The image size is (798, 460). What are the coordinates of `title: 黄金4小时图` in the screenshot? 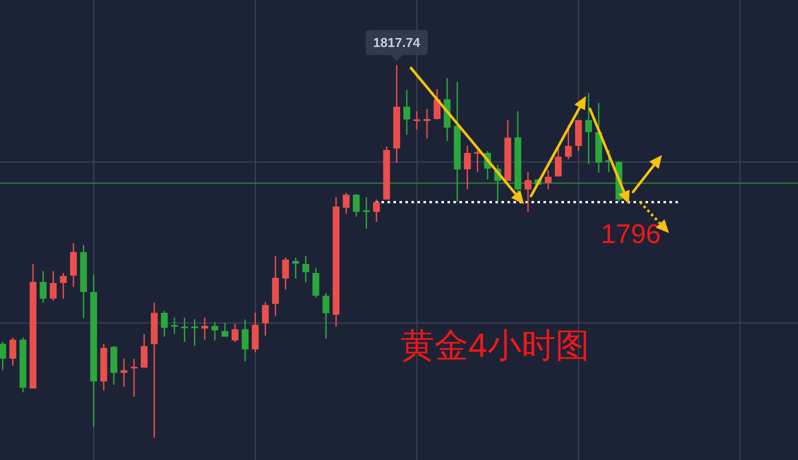 It's located at (495, 346).